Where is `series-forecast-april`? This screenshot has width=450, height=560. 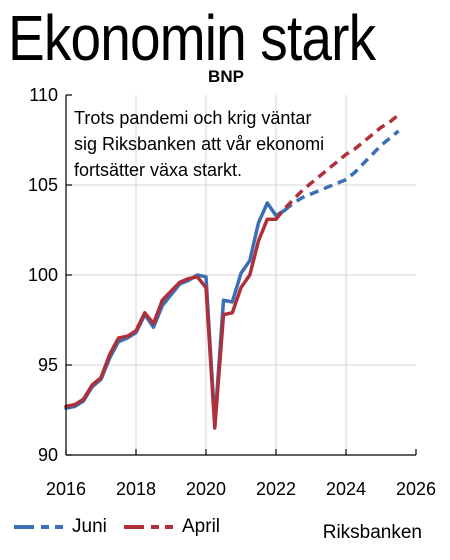 series-forecast-april is located at coordinates (337, 167).